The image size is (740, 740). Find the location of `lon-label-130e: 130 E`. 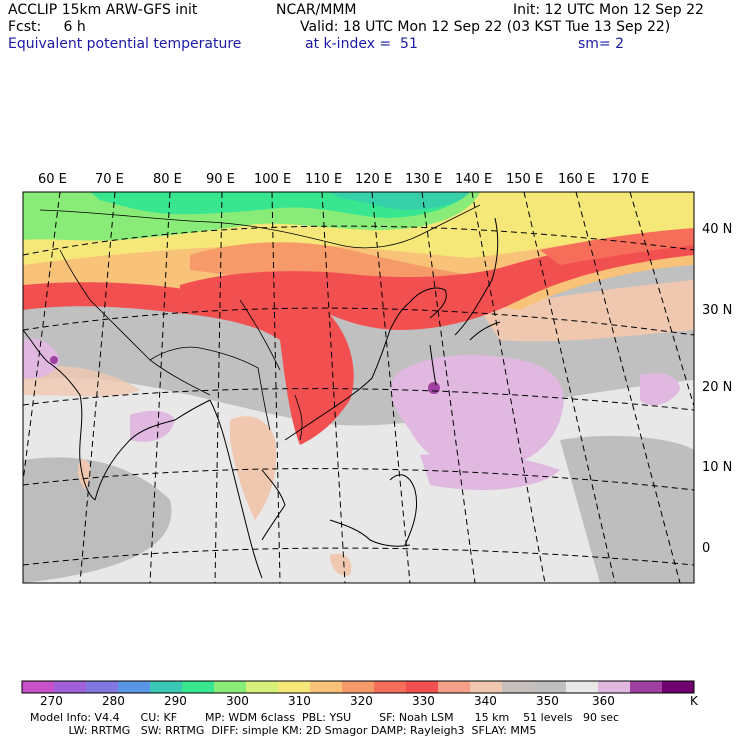

lon-label-130e: 130 E is located at coordinates (424, 179).